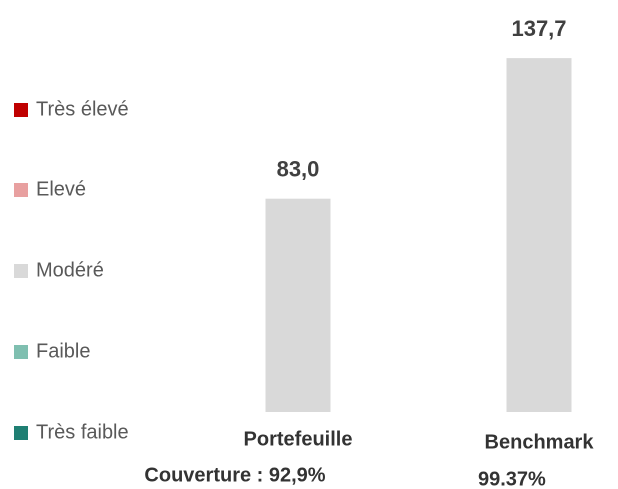 Image resolution: width=618 pixels, height=489 pixels. Describe the element at coordinates (82, 432) in the screenshot. I see `legend-label: Très faible` at that location.